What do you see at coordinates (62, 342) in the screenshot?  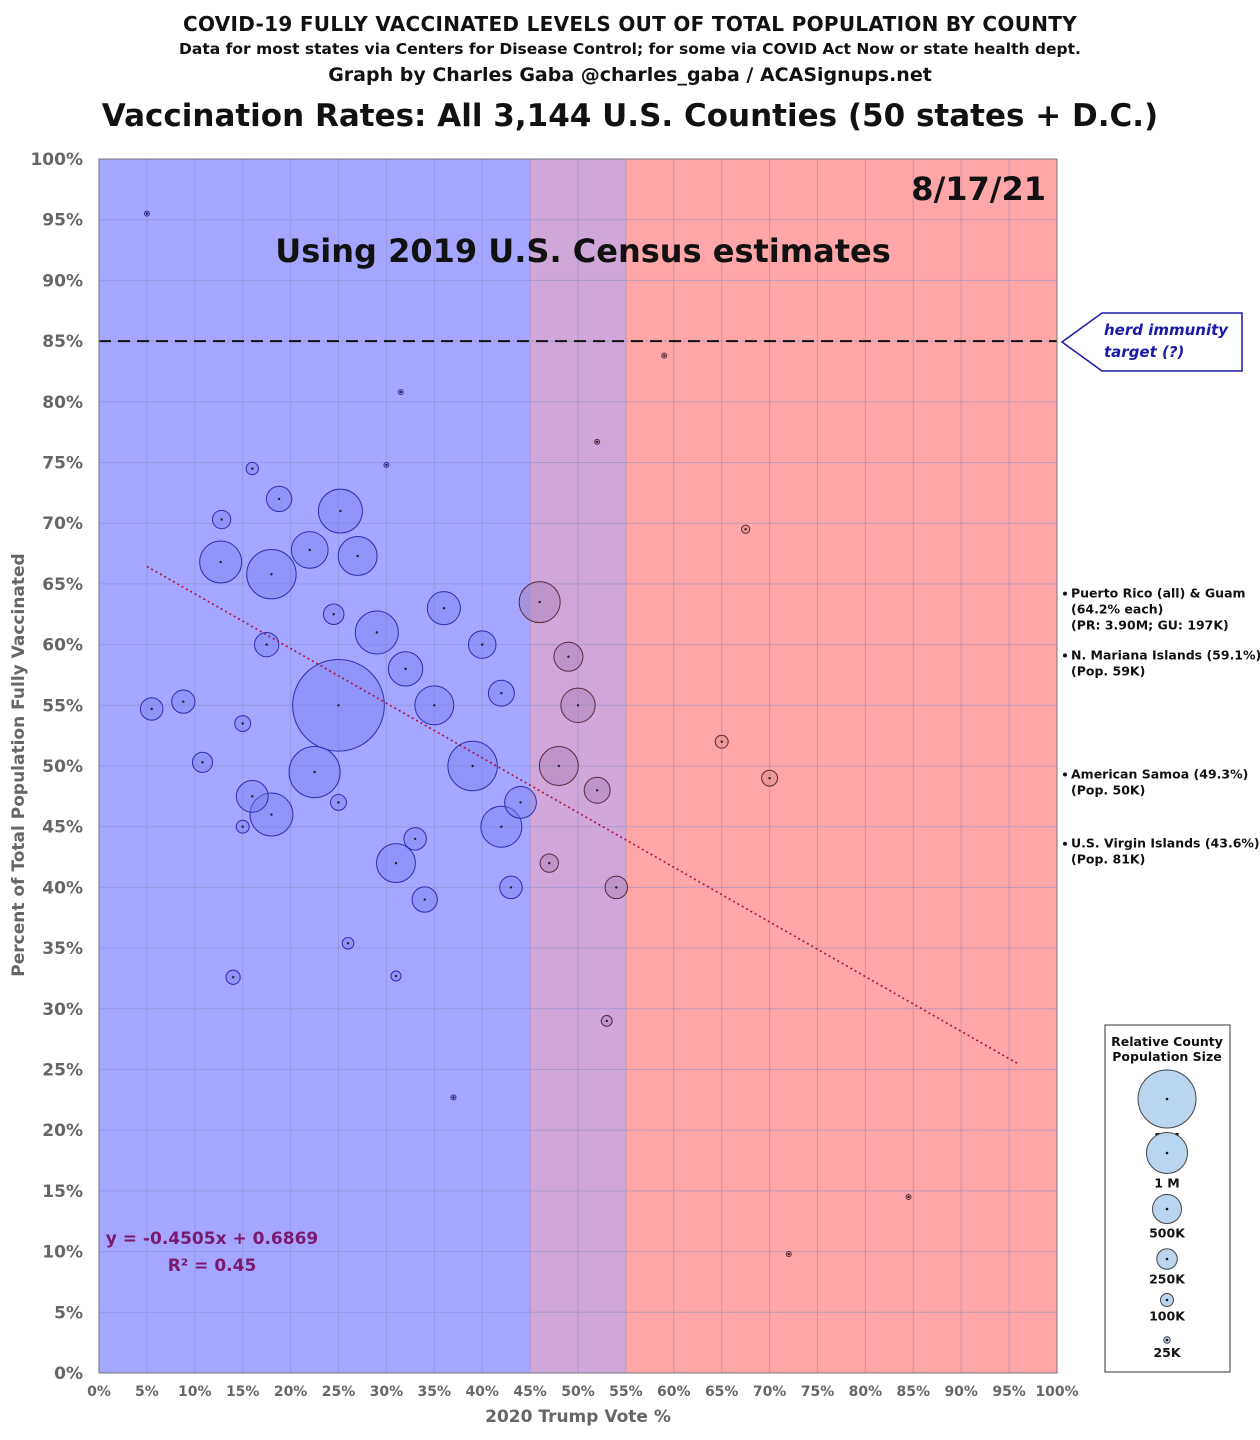 I see `y-tick-label: 85%` at bounding box center [62, 342].